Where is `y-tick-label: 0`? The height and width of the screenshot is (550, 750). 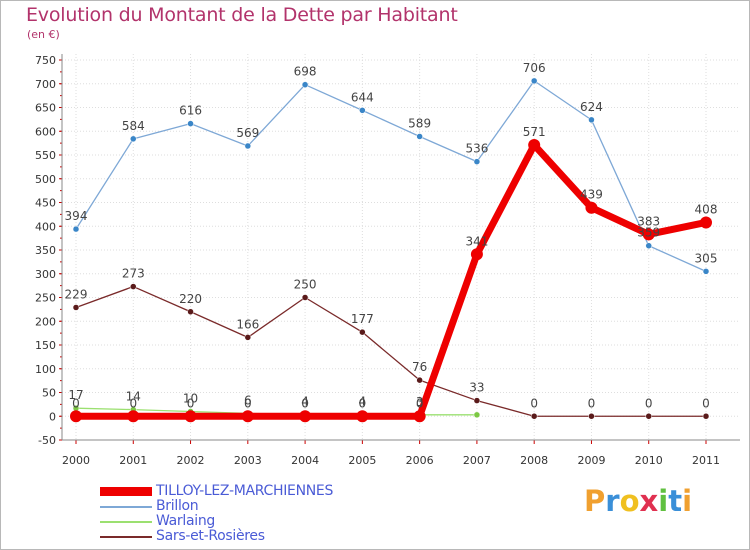 y-tick-label: 0 is located at coordinates (52, 416).